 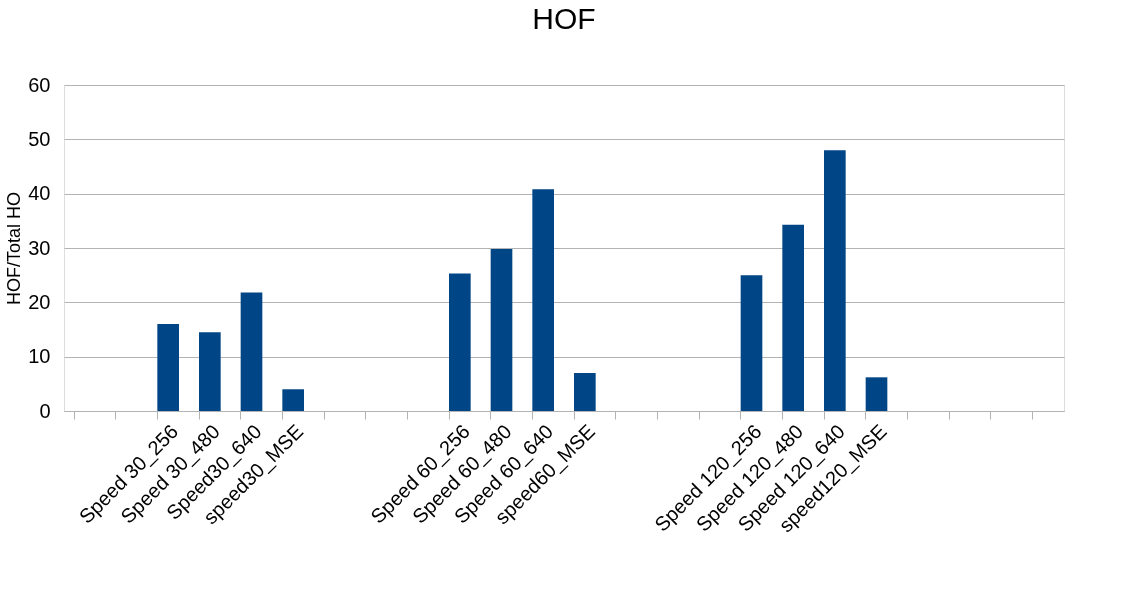 What do you see at coordinates (39, 193) in the screenshot?
I see `y-tick-label: 40` at bounding box center [39, 193].